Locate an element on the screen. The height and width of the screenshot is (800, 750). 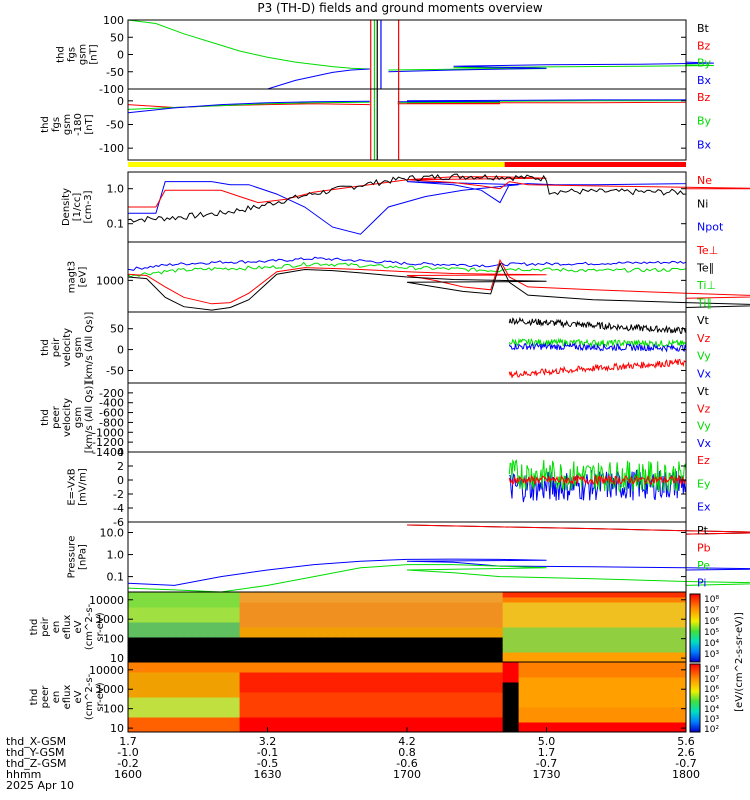
legend-Pt: Pt is located at coordinates (703, 530).